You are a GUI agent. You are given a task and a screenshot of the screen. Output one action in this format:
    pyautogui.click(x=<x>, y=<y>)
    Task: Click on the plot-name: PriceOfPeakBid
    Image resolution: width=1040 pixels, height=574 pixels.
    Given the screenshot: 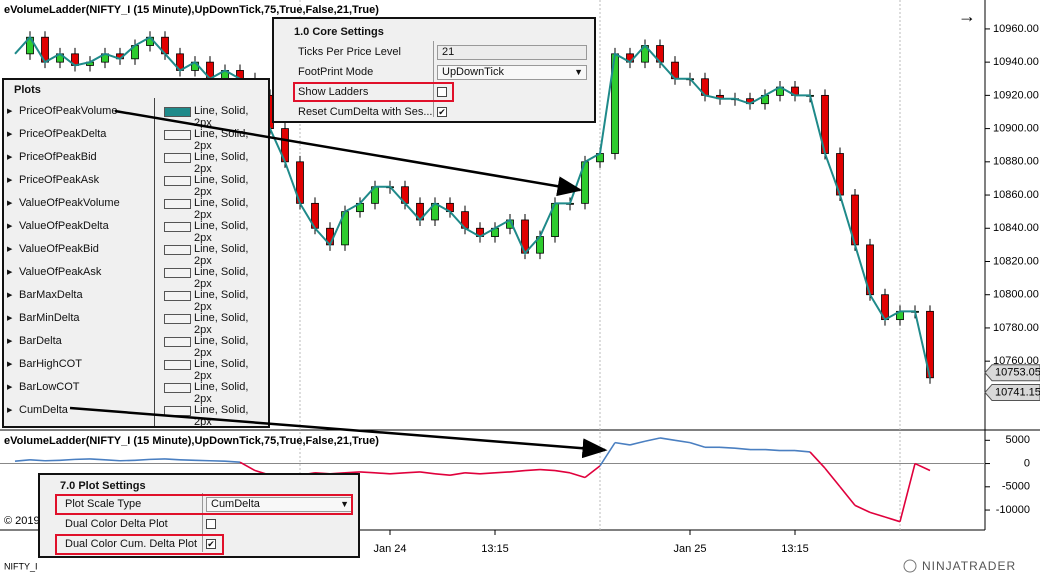 What is the action you would take?
    pyautogui.click(x=58, y=157)
    